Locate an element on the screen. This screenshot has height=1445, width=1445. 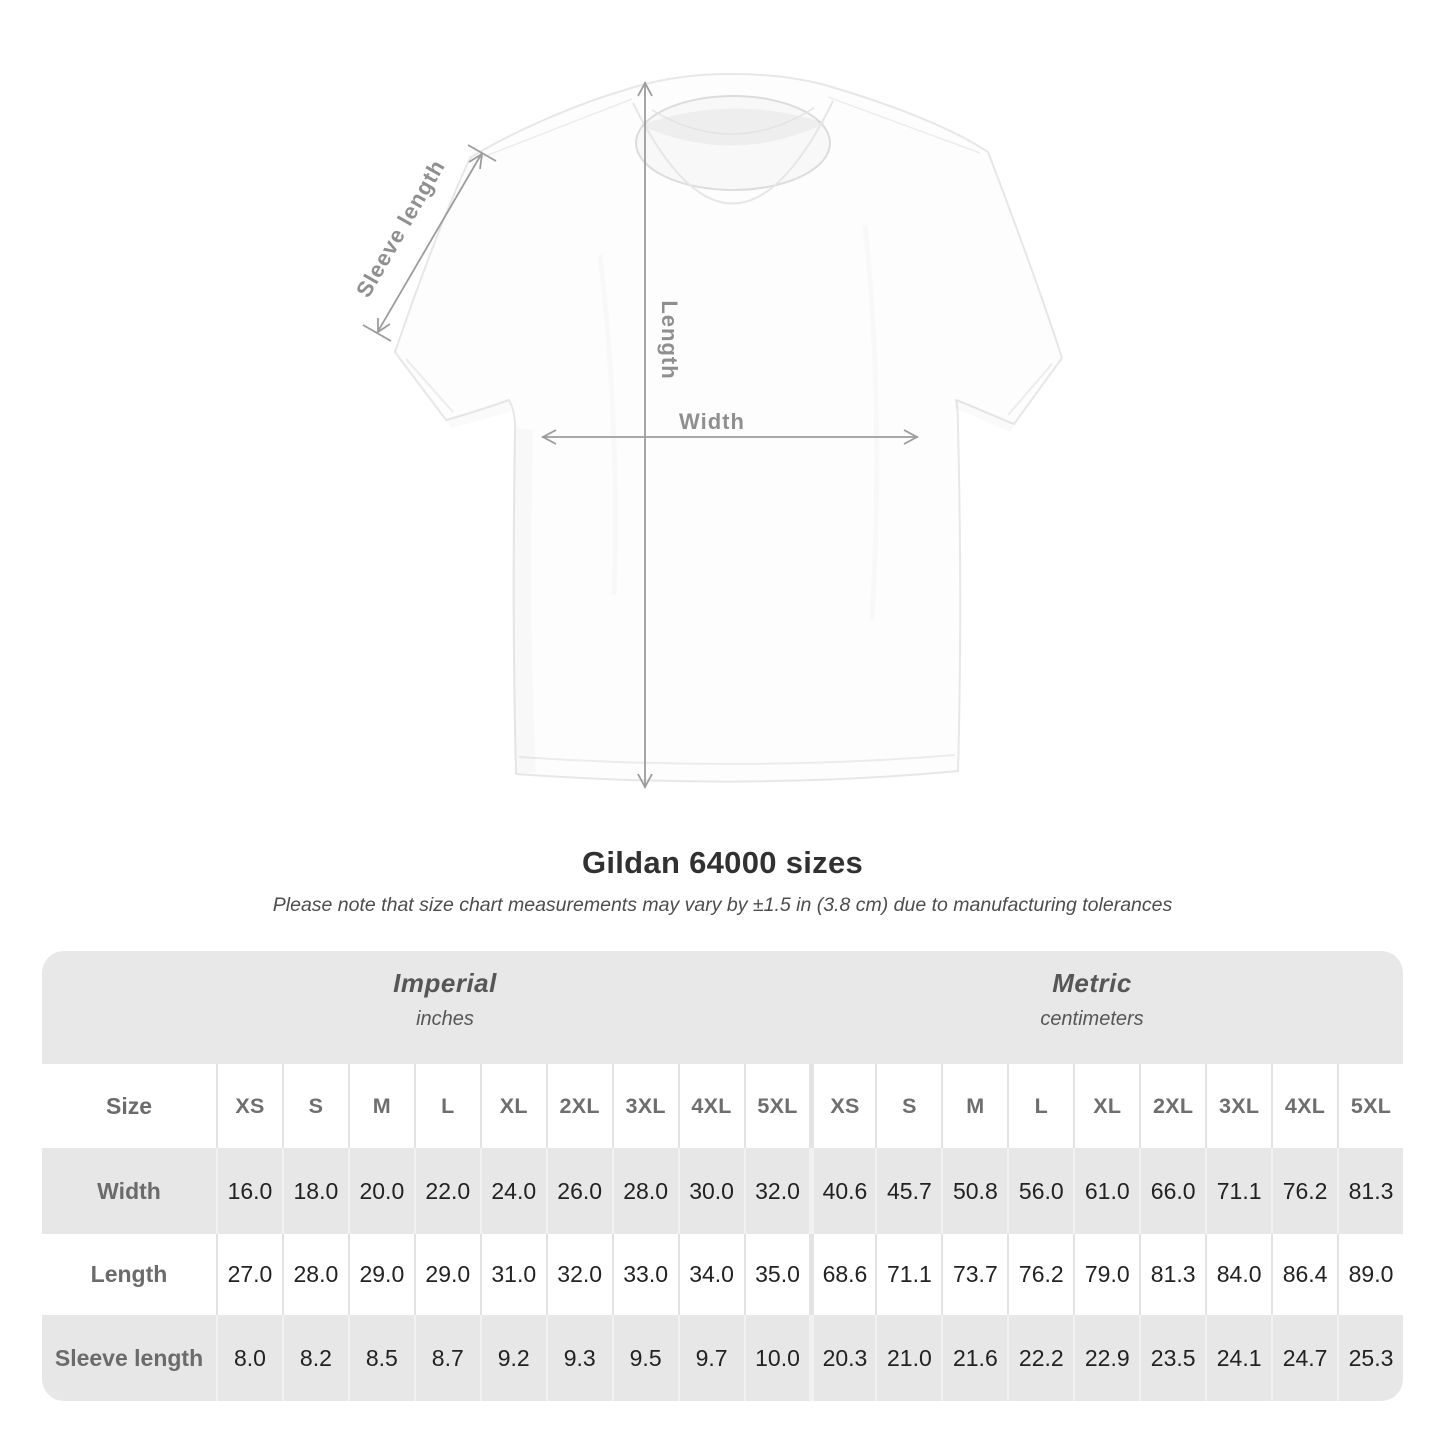
table-cell: 8.5 is located at coordinates (380, 1358).